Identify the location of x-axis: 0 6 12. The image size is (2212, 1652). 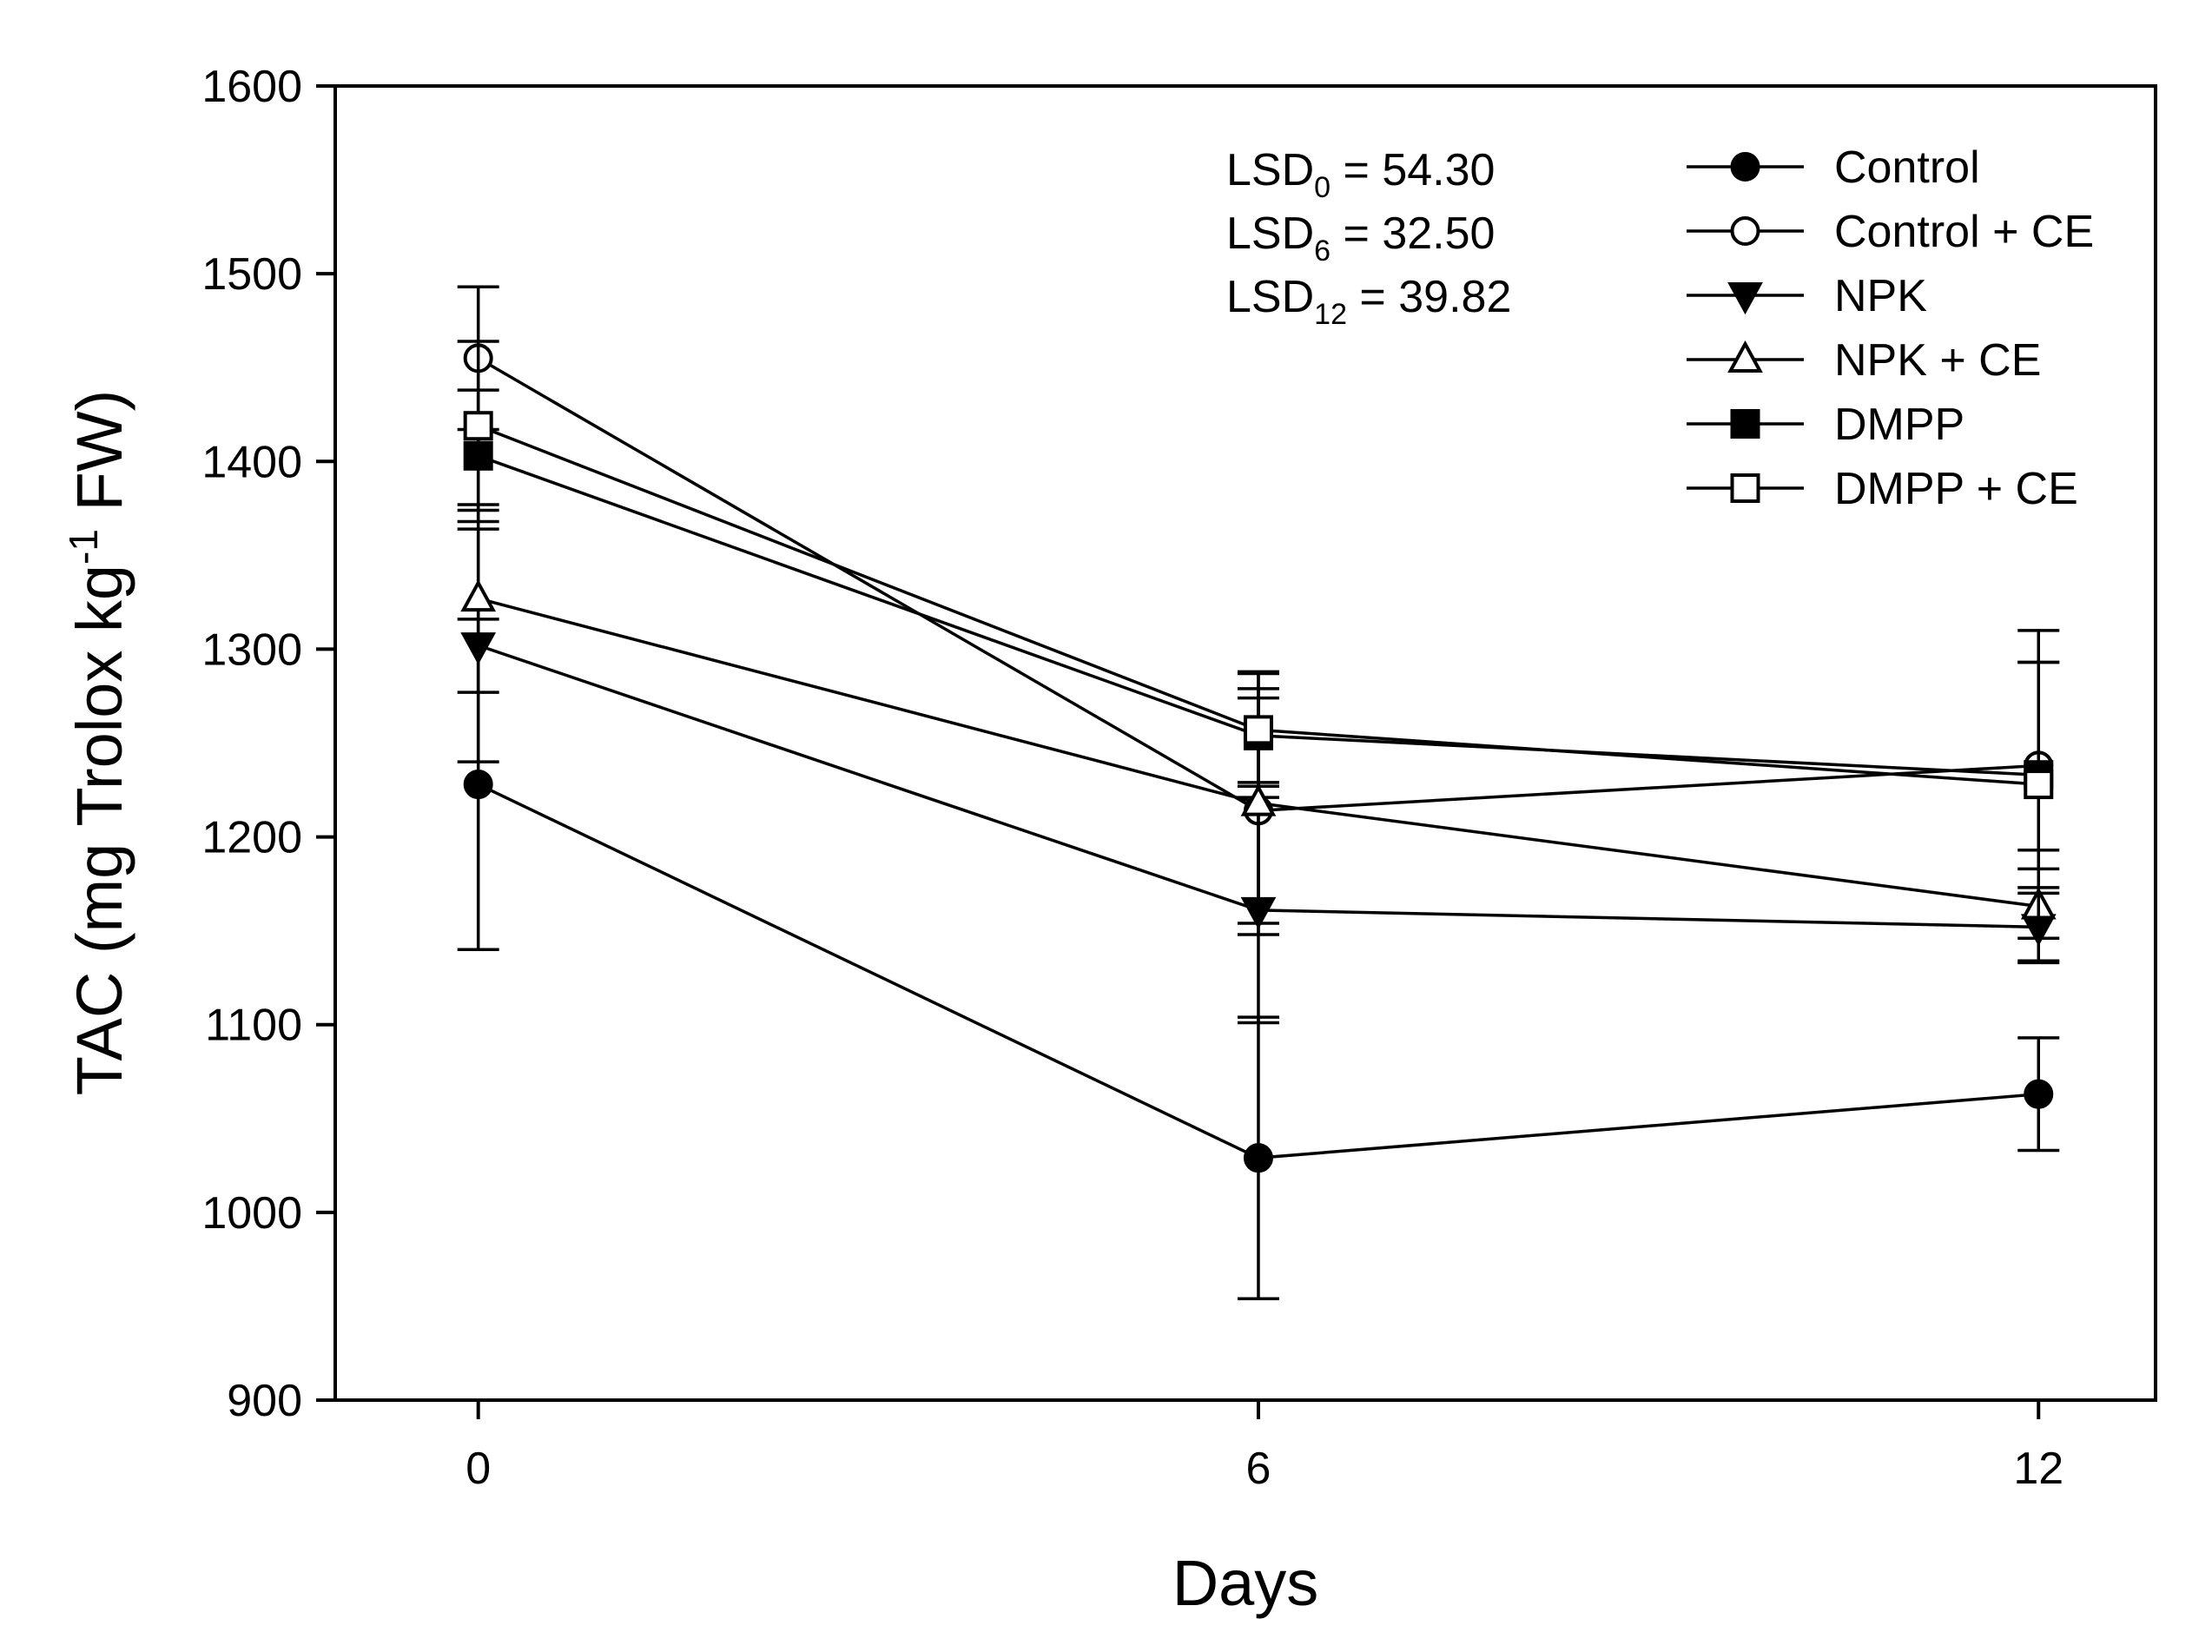
(1264, 1447).